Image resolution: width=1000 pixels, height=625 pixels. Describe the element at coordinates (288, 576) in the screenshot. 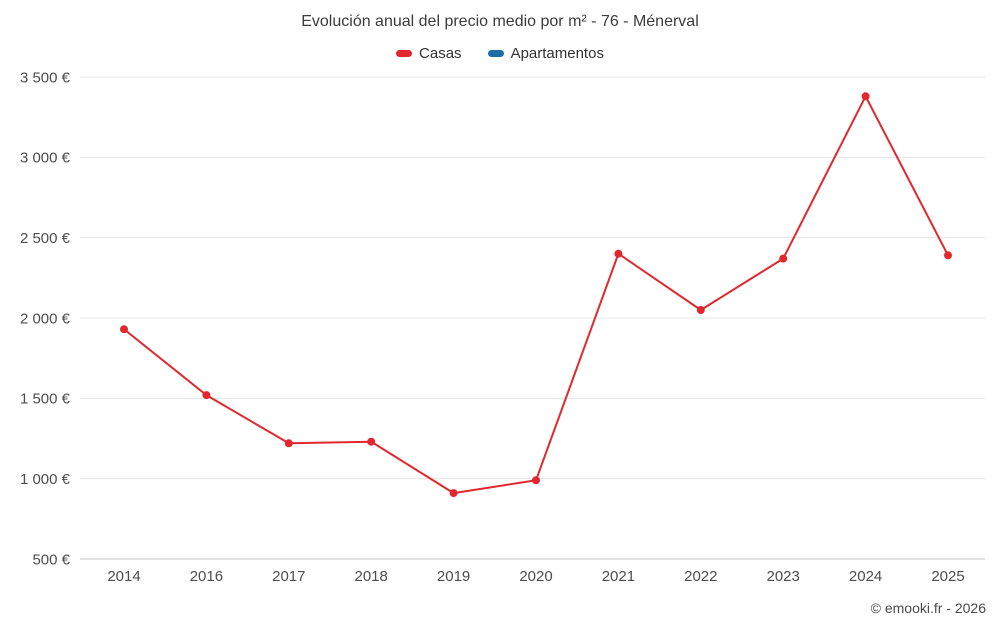

I see `x-axis-tick-label: 2017` at that location.